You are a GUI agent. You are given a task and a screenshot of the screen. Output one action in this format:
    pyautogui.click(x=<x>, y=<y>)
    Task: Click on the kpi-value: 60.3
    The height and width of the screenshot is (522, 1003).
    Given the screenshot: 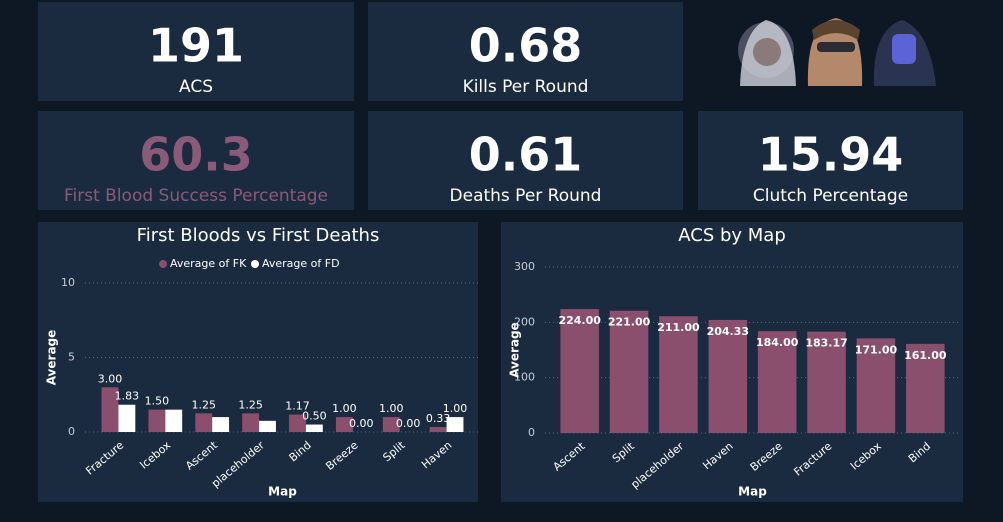 What is the action you would take?
    pyautogui.click(x=196, y=155)
    